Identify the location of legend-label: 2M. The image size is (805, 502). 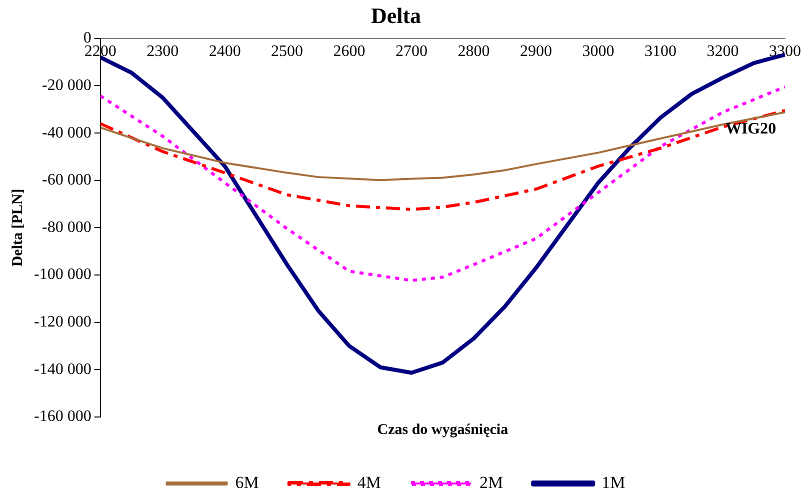
(492, 482).